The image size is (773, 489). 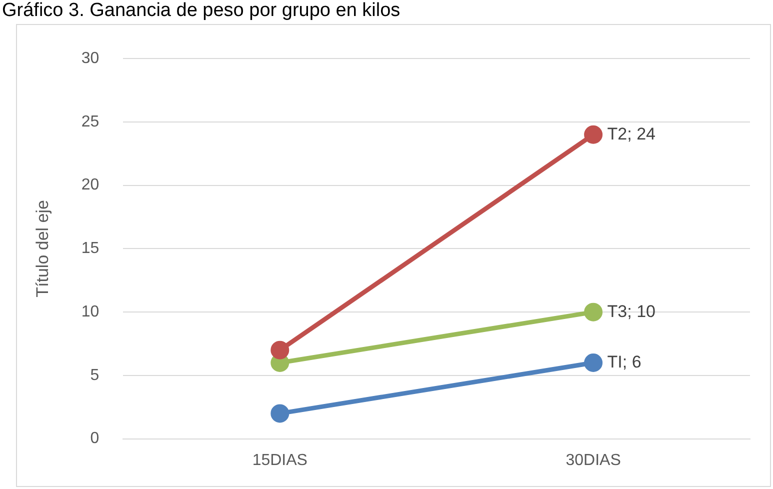 What do you see at coordinates (95, 375) in the screenshot?
I see `y-tick-label: 5` at bounding box center [95, 375].